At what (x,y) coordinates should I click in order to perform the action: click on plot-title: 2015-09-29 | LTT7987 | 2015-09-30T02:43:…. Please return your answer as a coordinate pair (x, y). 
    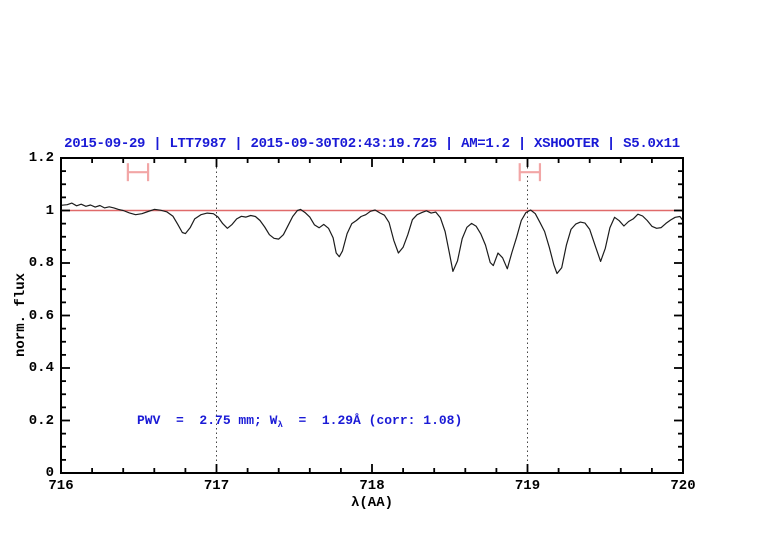
    Looking at the image, I should click on (372, 144).